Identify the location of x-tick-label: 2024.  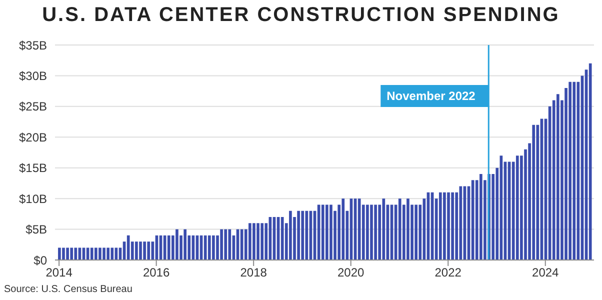
(546, 273).